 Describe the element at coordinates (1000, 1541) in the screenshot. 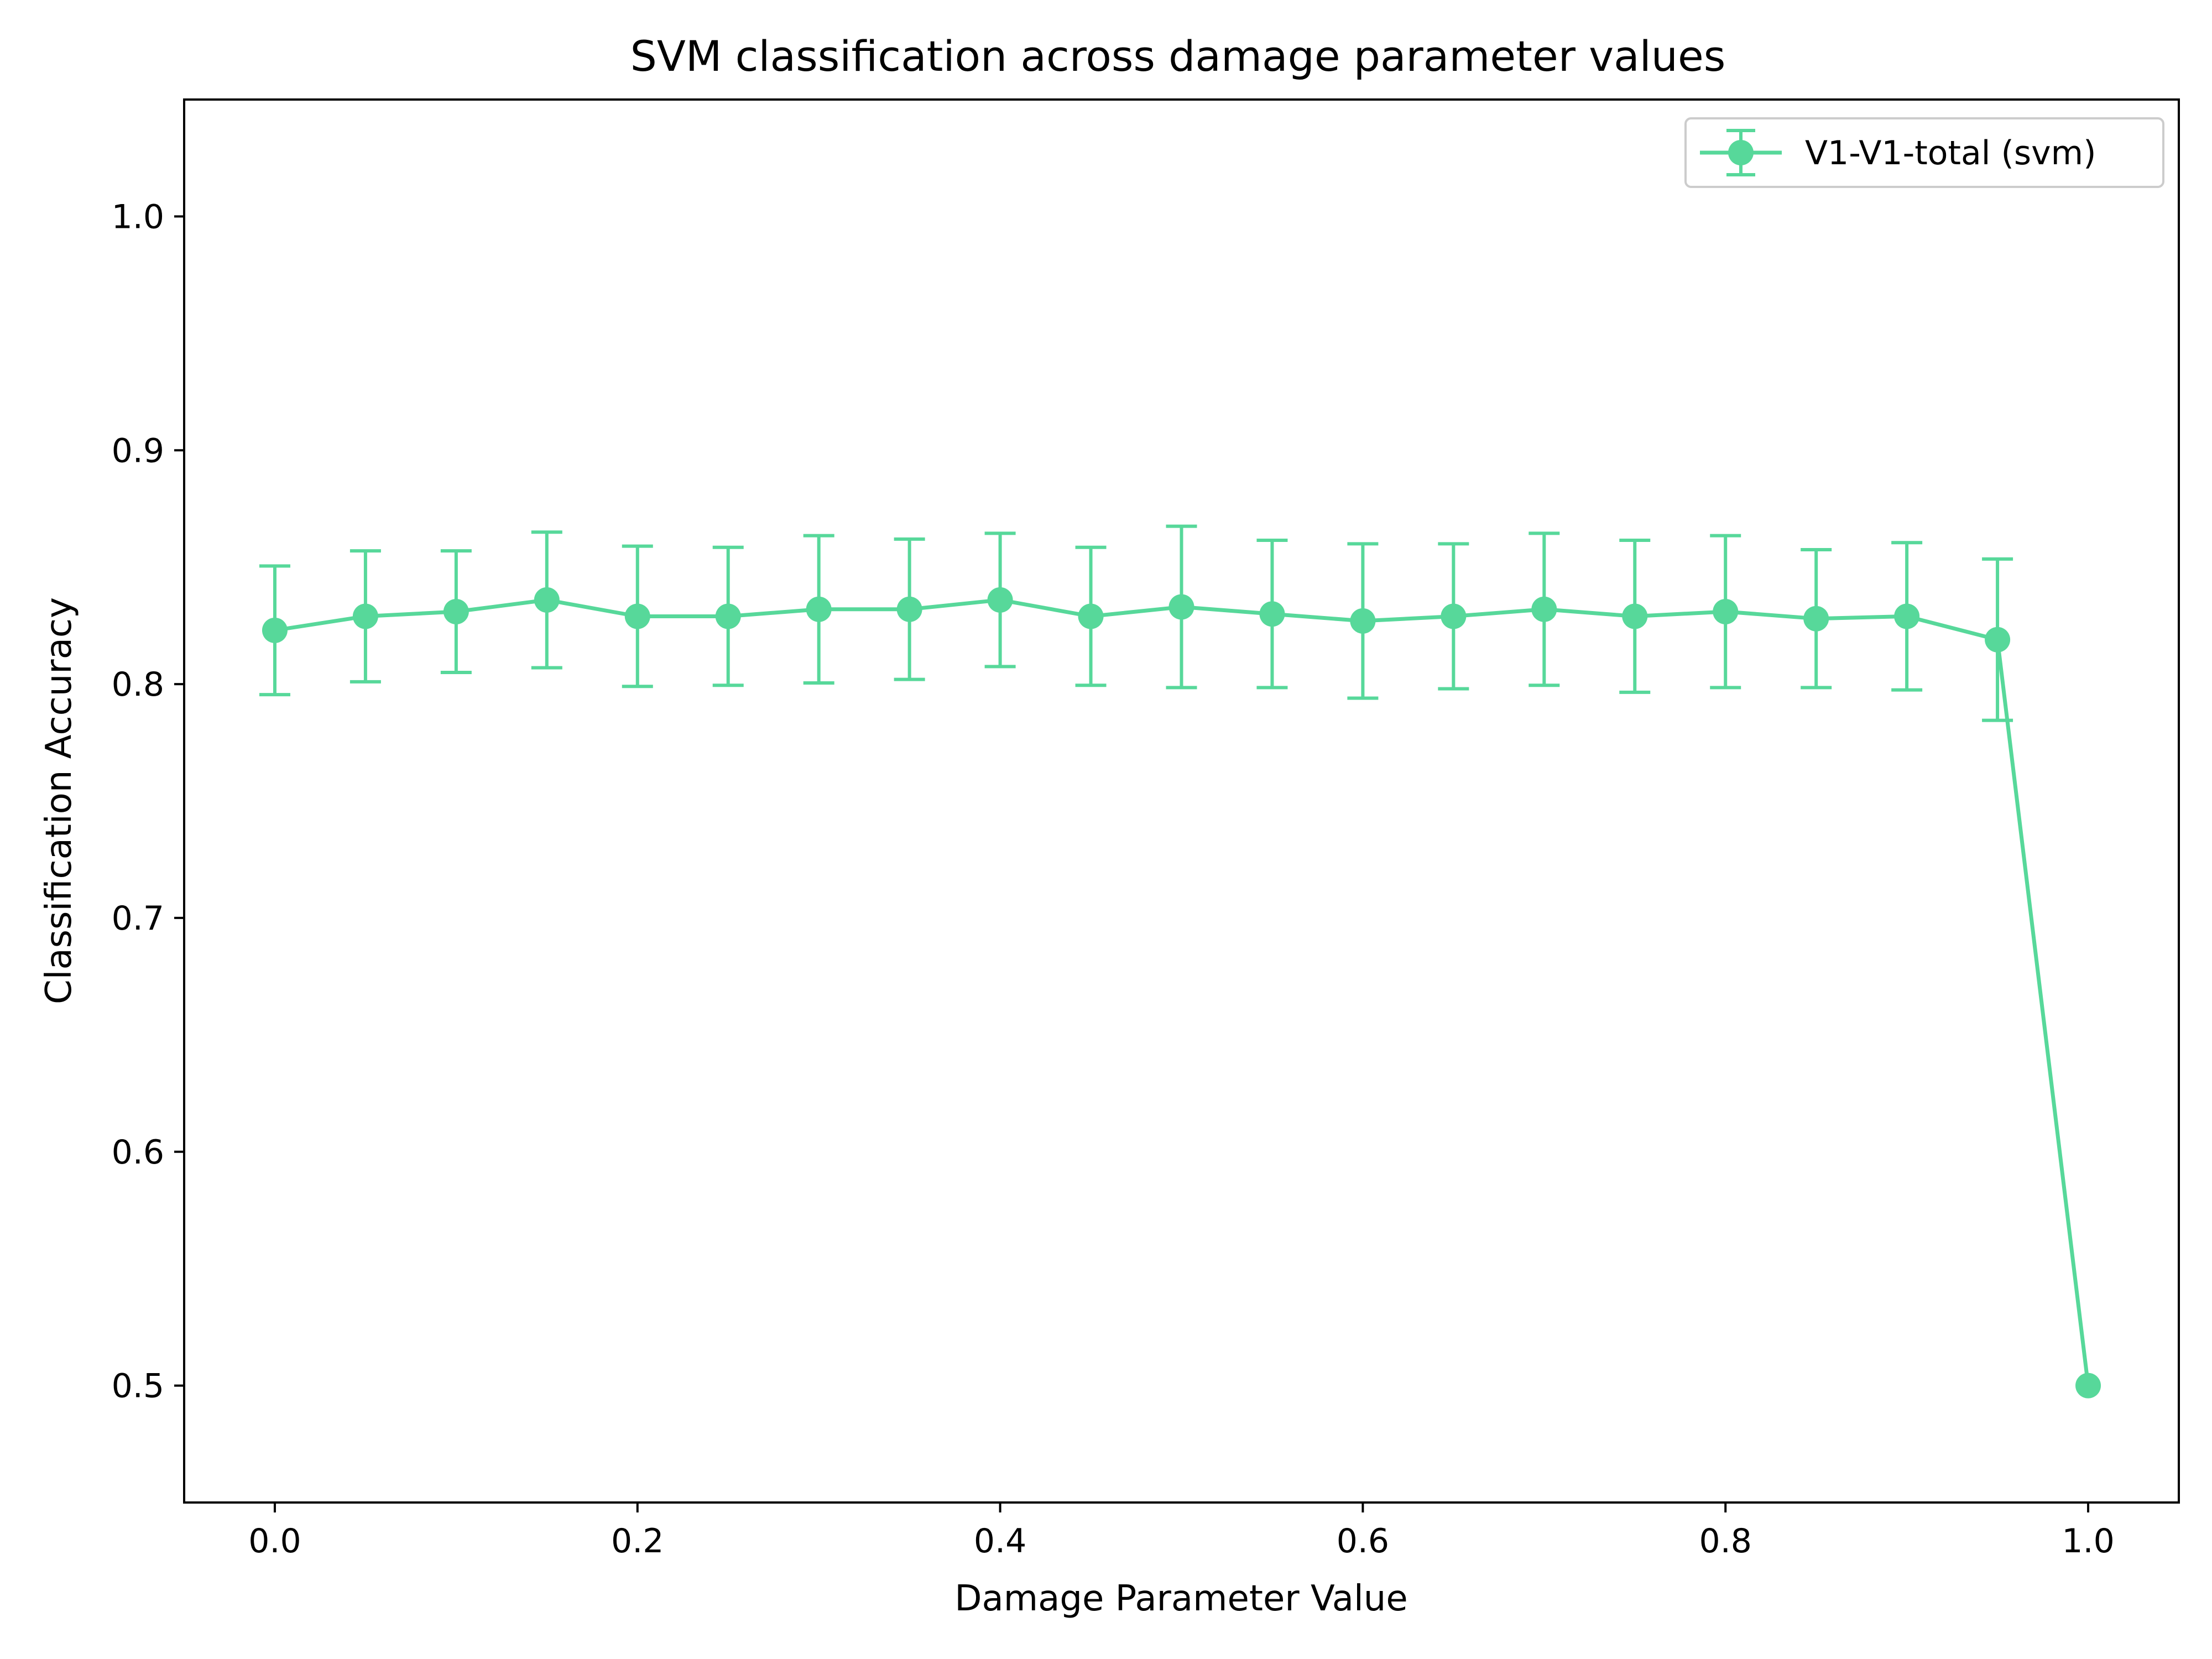

I see `x-tick-label: 0.4` at that location.